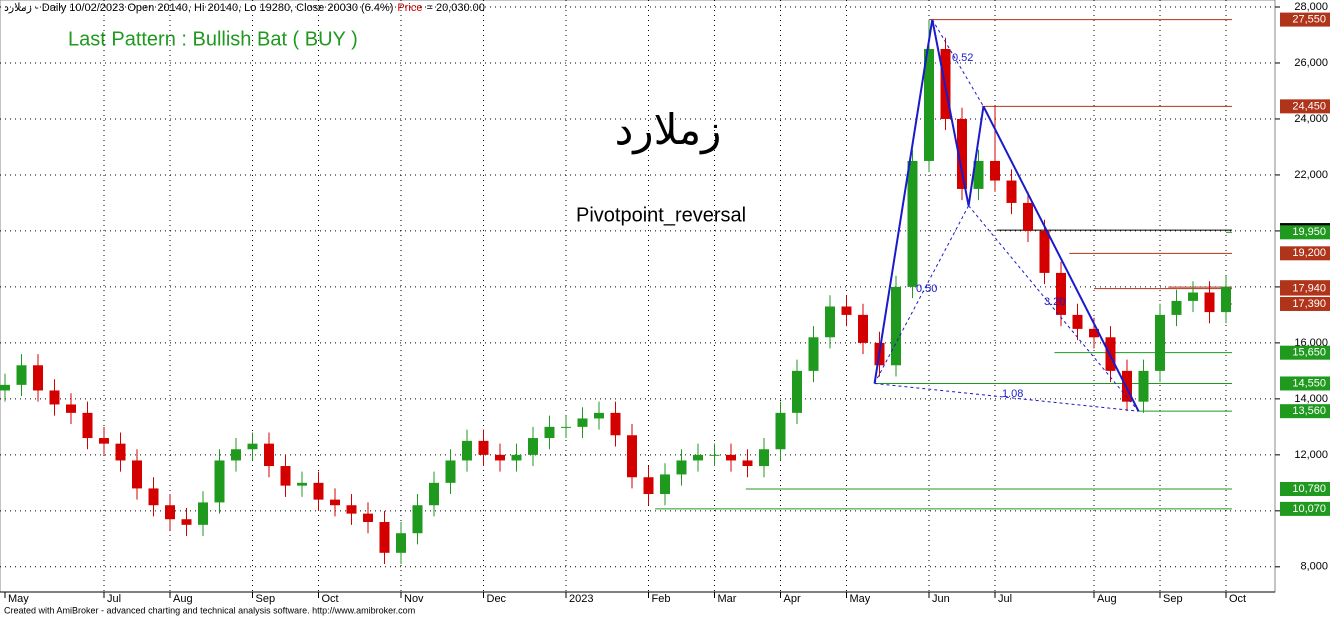  Describe the element at coordinates (1054, 302) in the screenshot. I see `pattern-ratio: 3.20` at that location.